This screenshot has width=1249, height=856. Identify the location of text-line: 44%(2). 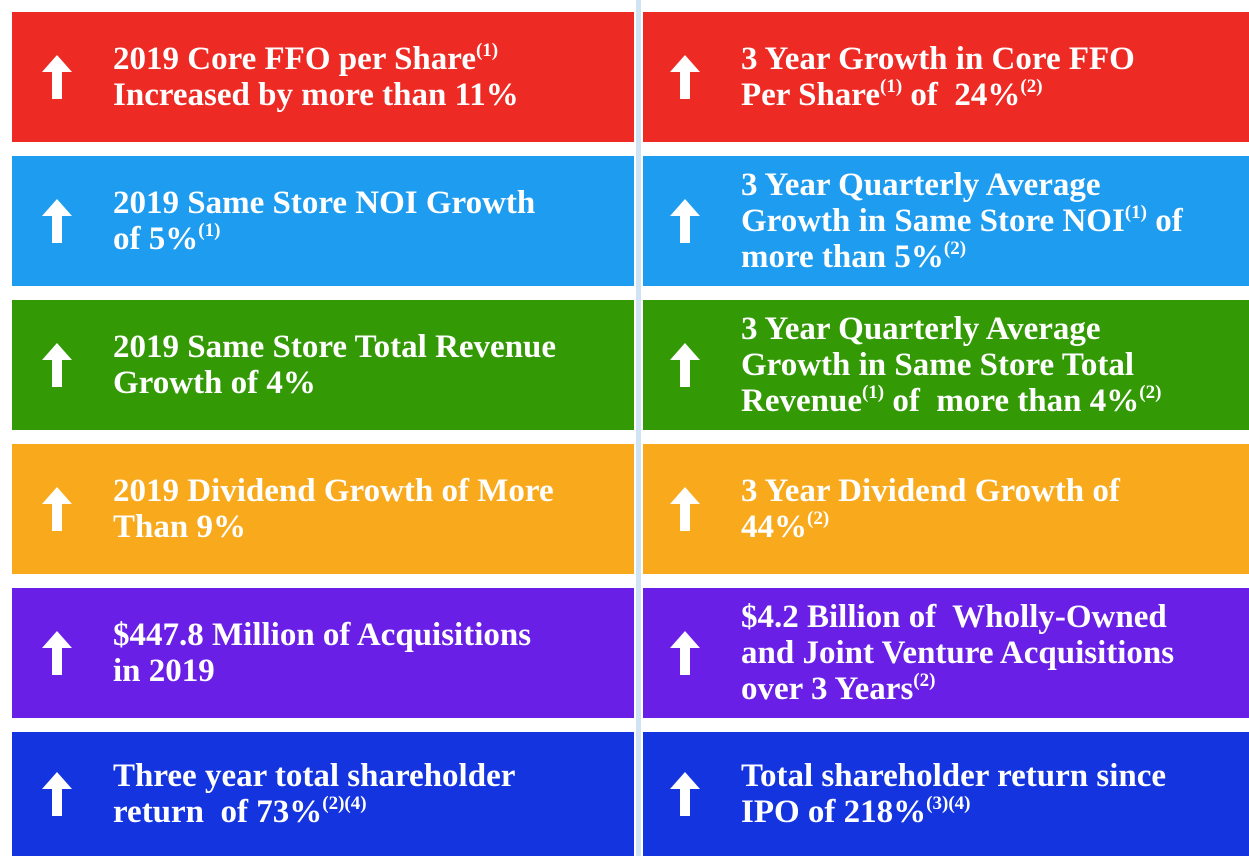
(995, 527).